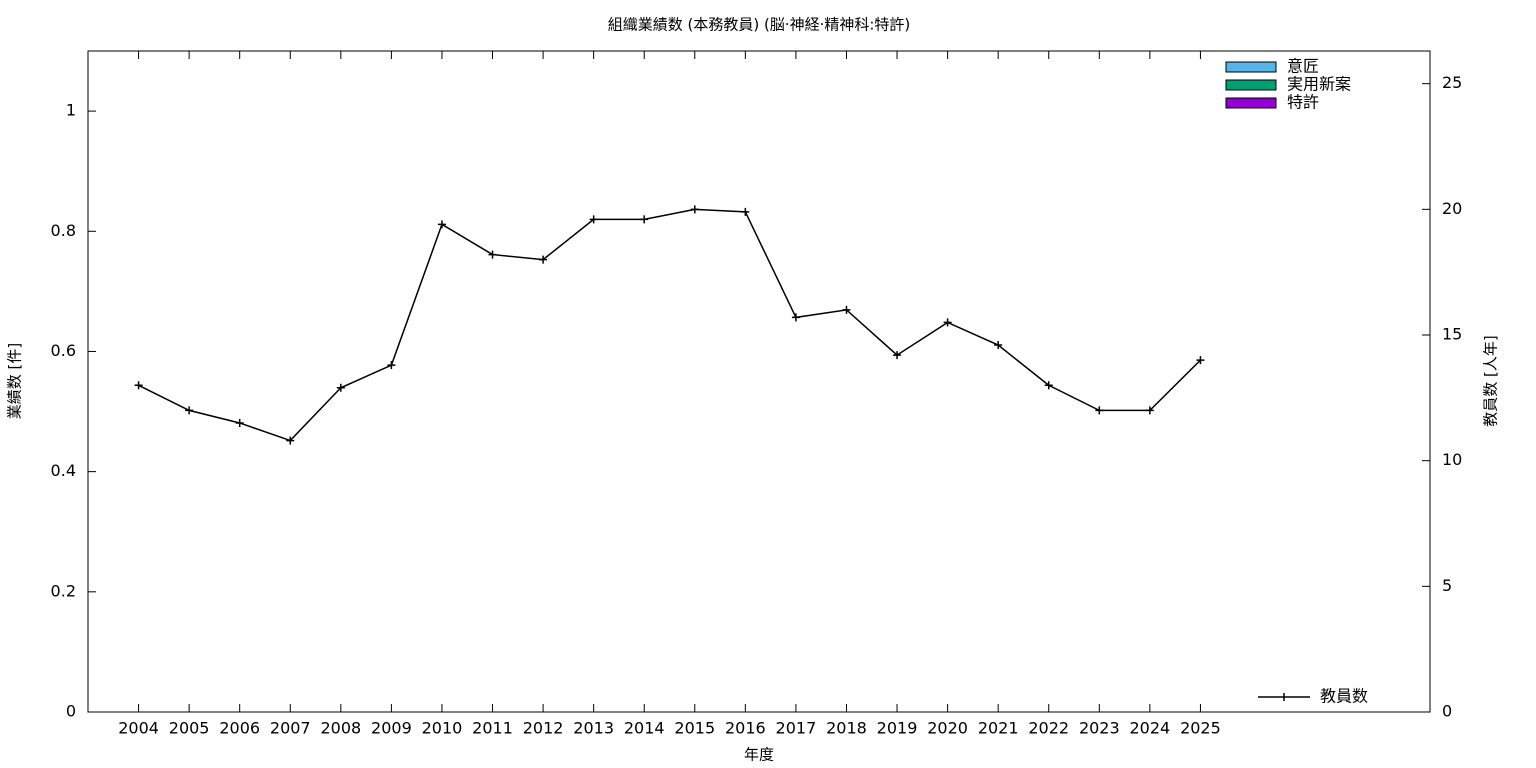  What do you see at coordinates (694, 728) in the screenshot?
I see `x-tick-label: 2015` at bounding box center [694, 728].